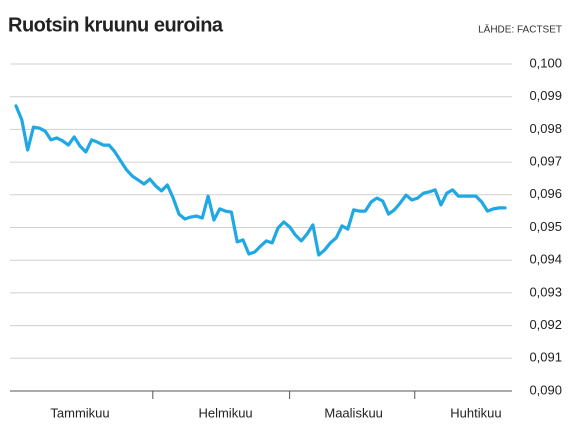 The width and height of the screenshot is (570, 428). What do you see at coordinates (545, 128) in the screenshot?
I see `y-tick-label: 0,098` at bounding box center [545, 128].